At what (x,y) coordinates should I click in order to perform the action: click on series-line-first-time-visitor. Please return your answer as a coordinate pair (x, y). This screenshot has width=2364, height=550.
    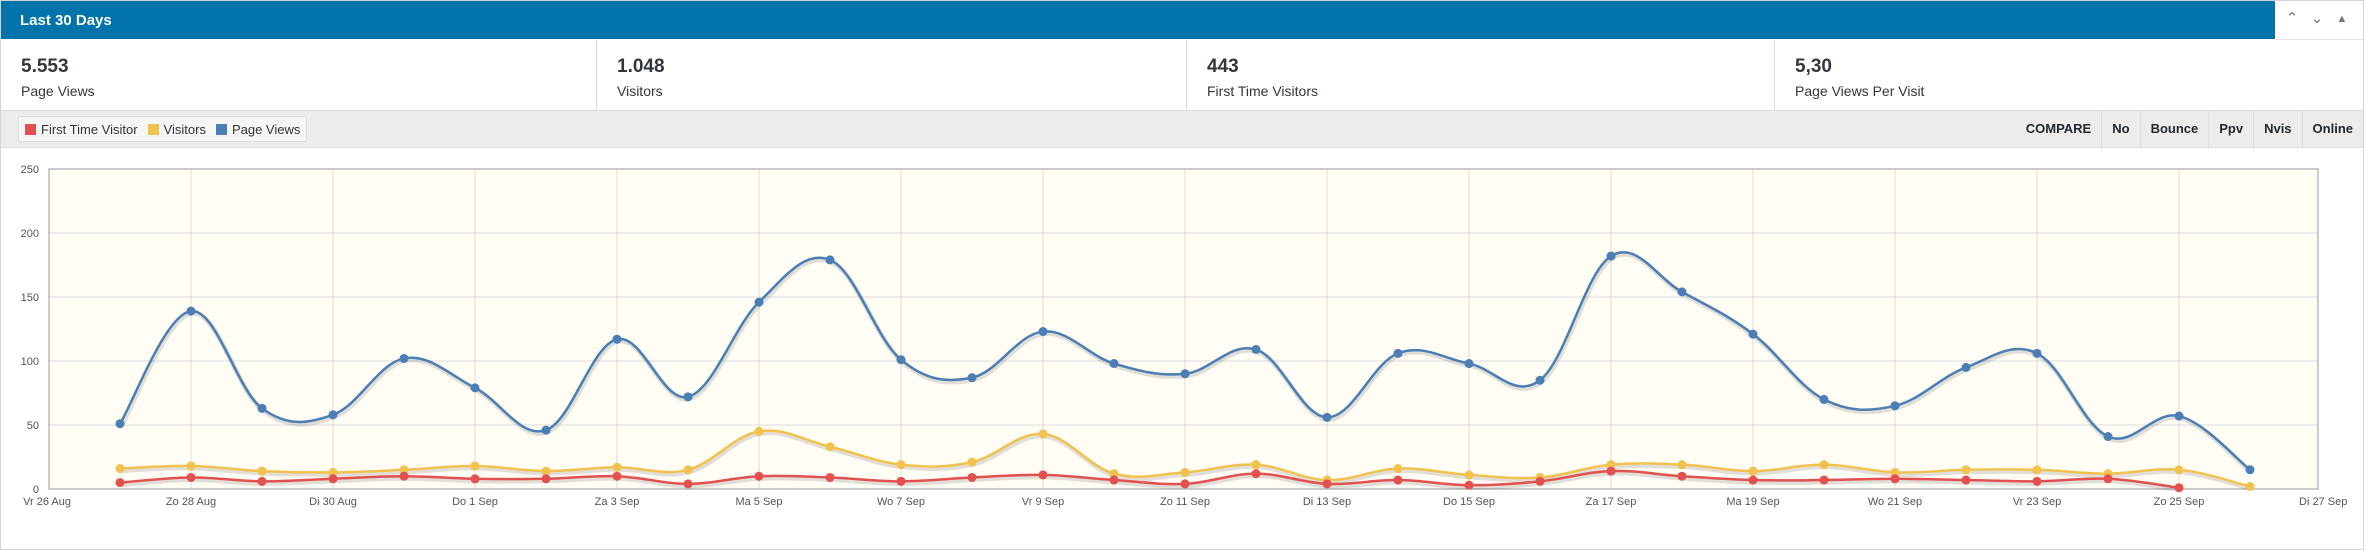
    Looking at the image, I should click on (1149, 479).